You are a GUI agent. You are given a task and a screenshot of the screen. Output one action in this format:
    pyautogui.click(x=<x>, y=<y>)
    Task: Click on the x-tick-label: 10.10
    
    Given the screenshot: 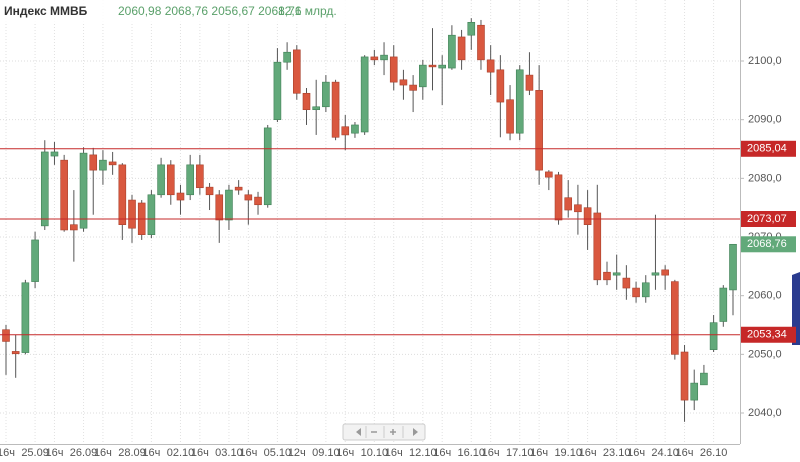 What is the action you would take?
    pyautogui.click(x=375, y=453)
    